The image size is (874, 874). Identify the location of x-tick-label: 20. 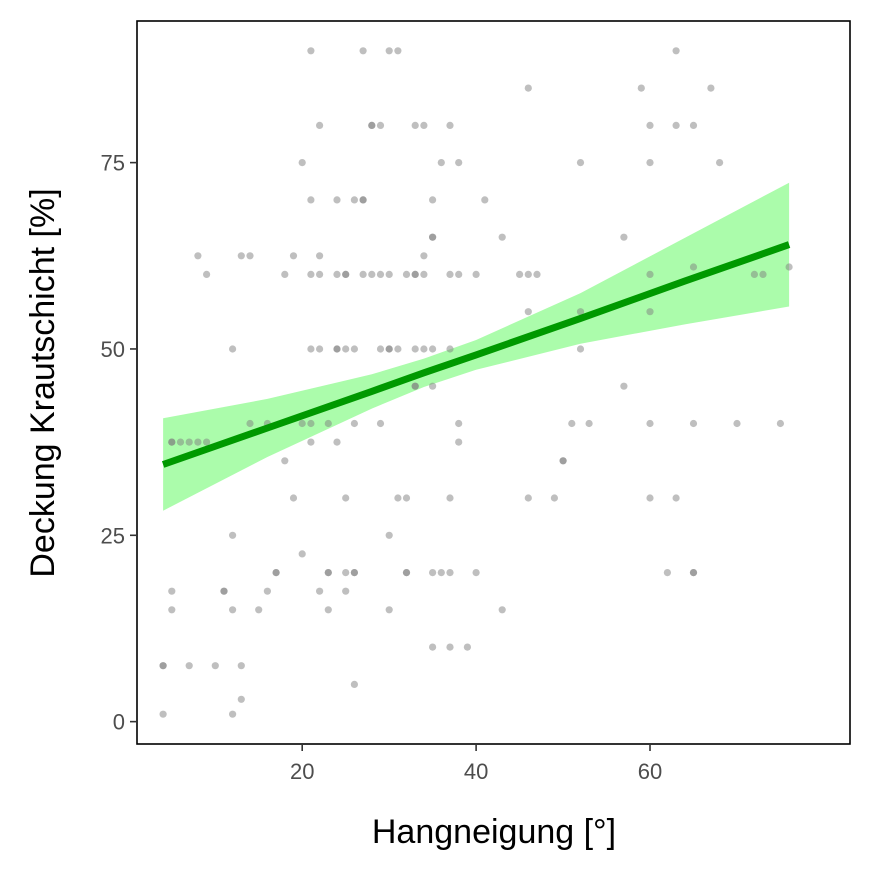
(302, 771).